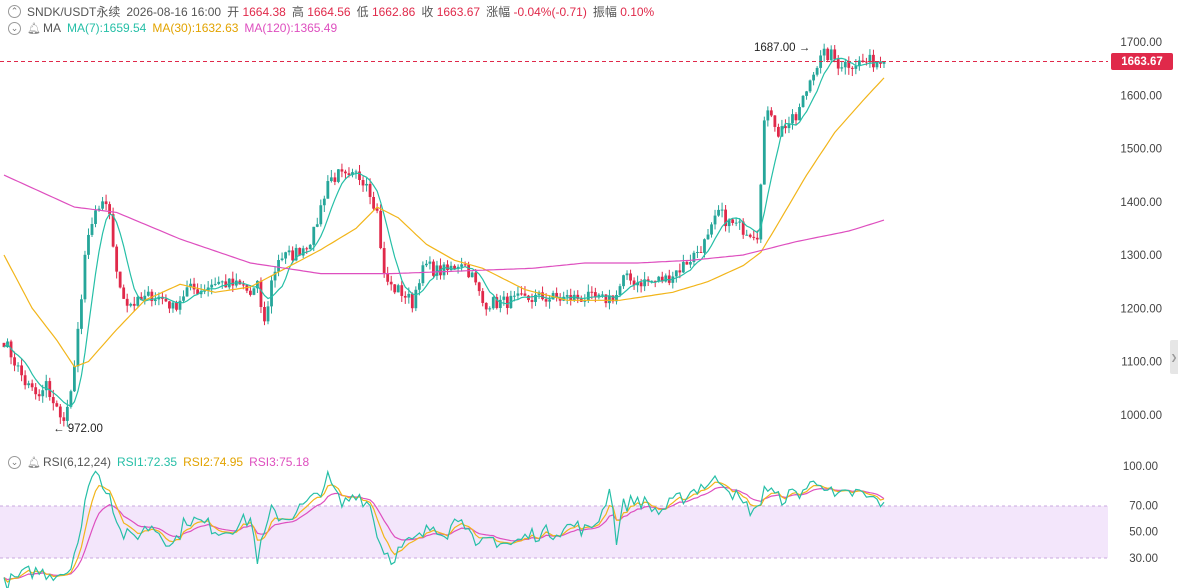 The image size is (1178, 588). Describe the element at coordinates (14, 462) in the screenshot. I see `collapse-rsi-chevron-icon: ⌄` at that location.